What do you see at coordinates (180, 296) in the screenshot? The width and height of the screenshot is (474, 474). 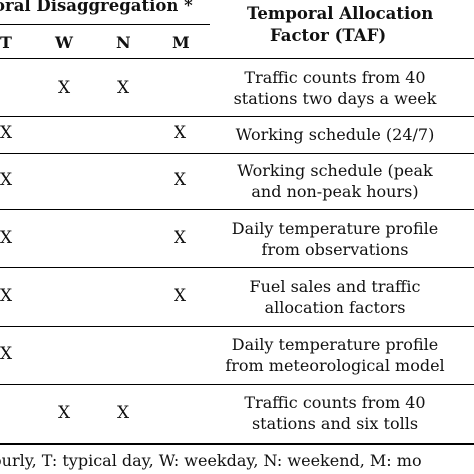 I see `cell-r5-m: X` at bounding box center [180, 296].